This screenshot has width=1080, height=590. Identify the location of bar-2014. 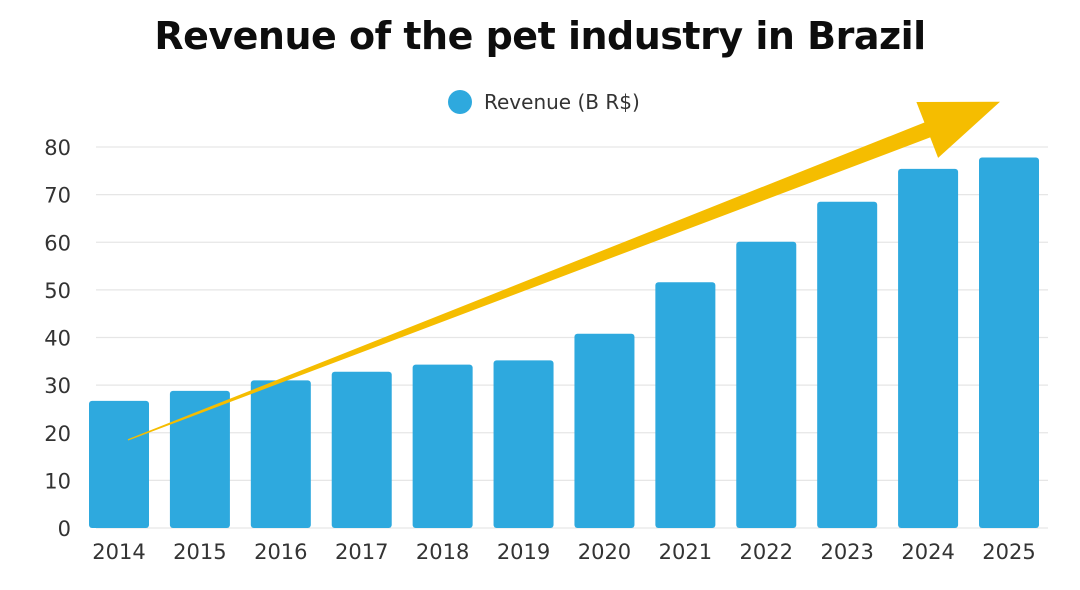
(119, 464).